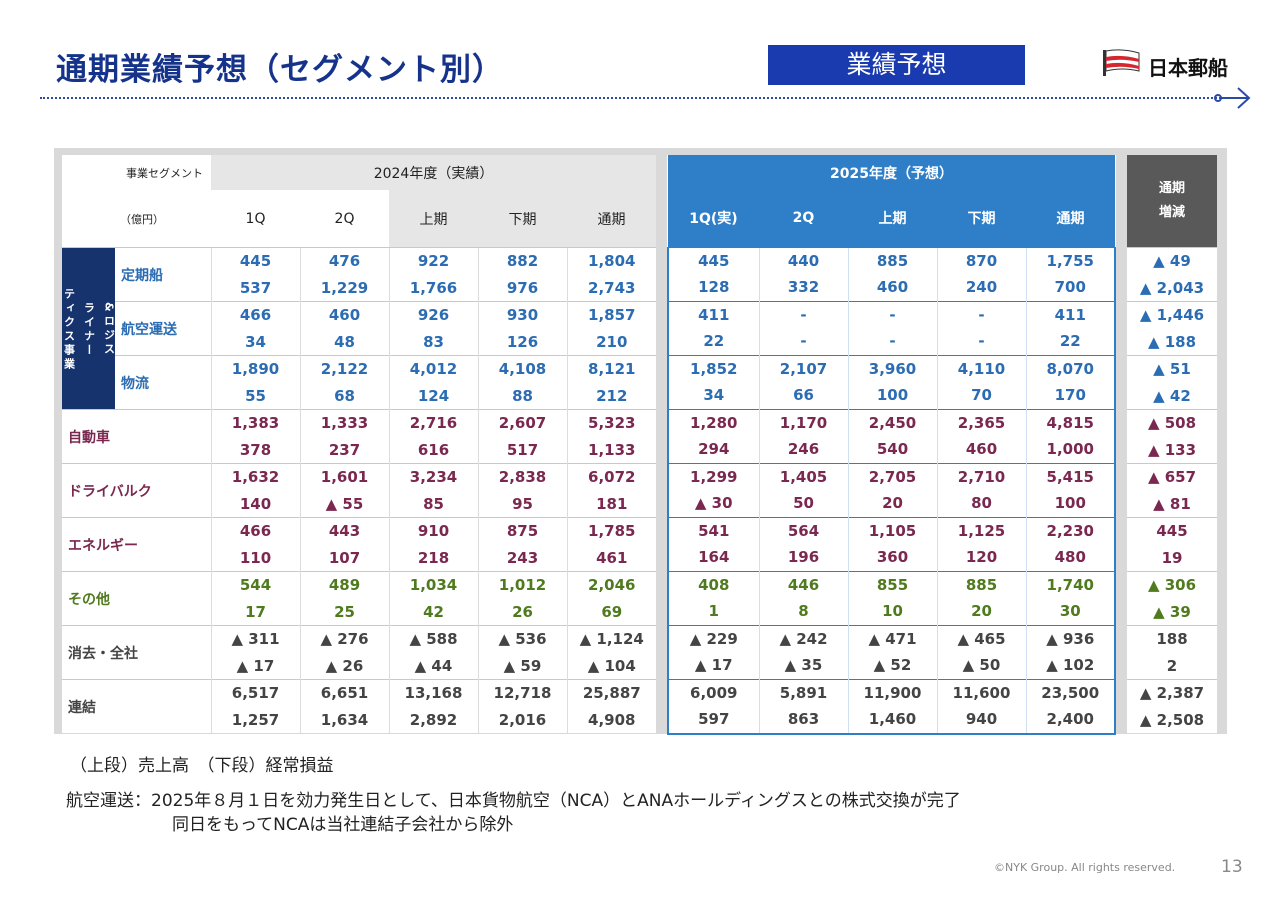 This screenshot has height=905, width=1280. Describe the element at coordinates (1172, 369) in the screenshot. I see `table-cell: ▲ 51` at that location.